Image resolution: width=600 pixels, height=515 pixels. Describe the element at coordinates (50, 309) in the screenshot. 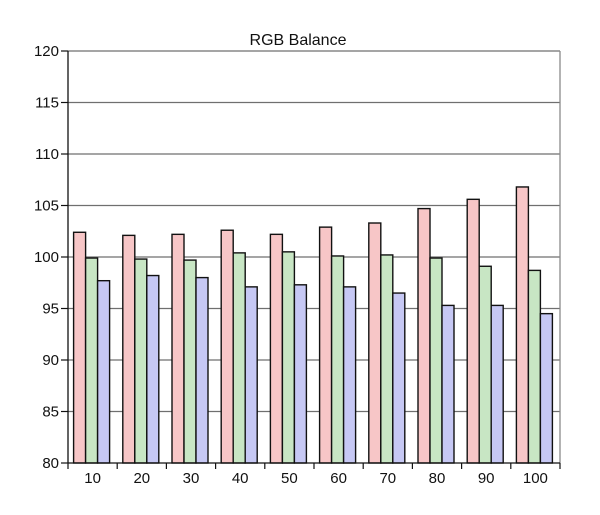

I see `y-tick-label: 95` at that location.